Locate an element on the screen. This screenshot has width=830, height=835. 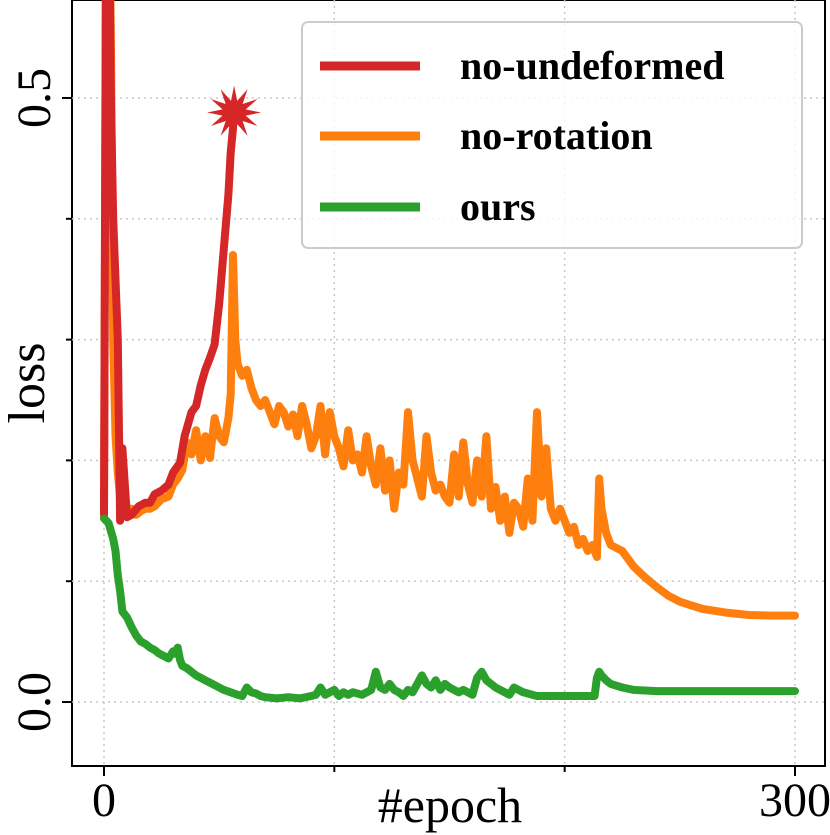
series-end-star-marker is located at coordinates (234, 112).